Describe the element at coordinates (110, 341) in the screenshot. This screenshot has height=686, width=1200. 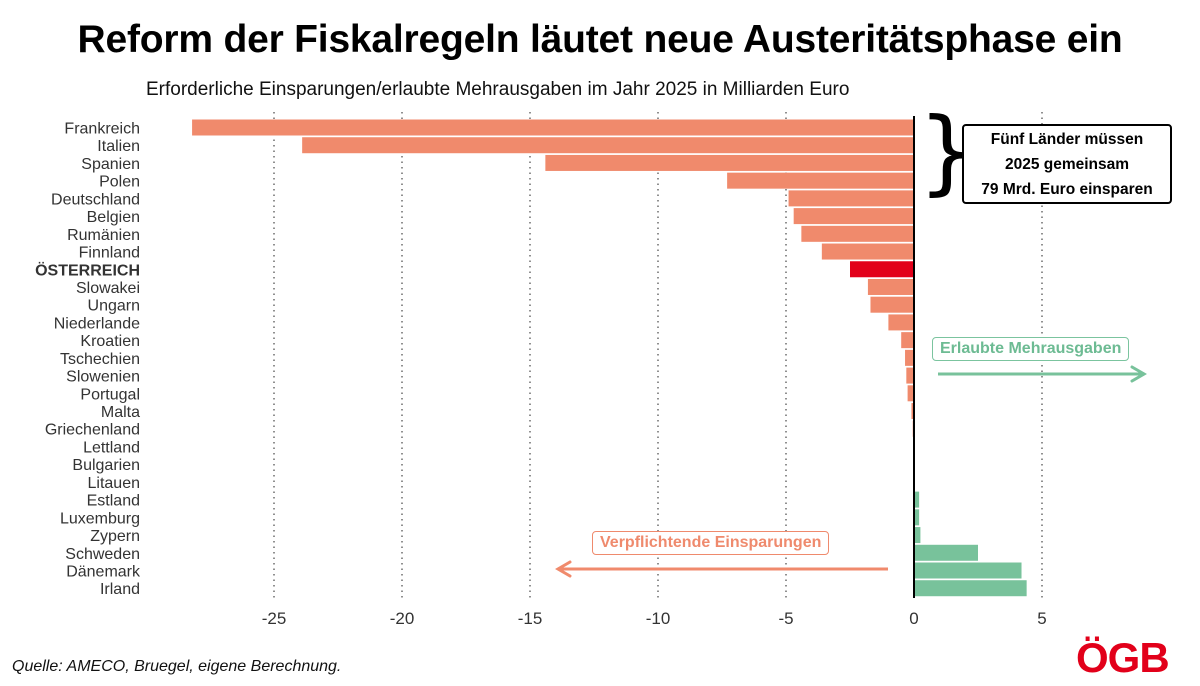
I see `category-label: Kroatien` at that location.